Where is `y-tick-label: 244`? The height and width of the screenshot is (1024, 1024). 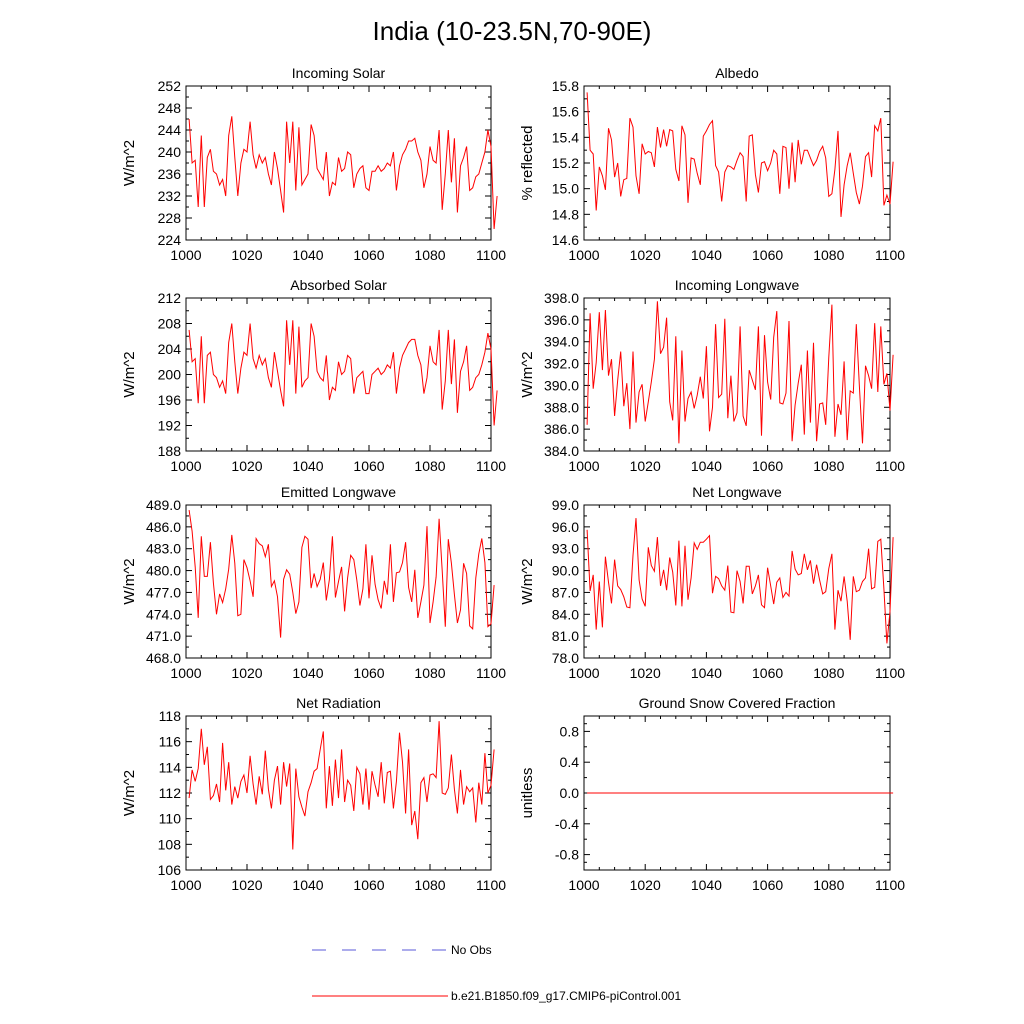 y-tick-label: 244 is located at coordinates (170, 130).